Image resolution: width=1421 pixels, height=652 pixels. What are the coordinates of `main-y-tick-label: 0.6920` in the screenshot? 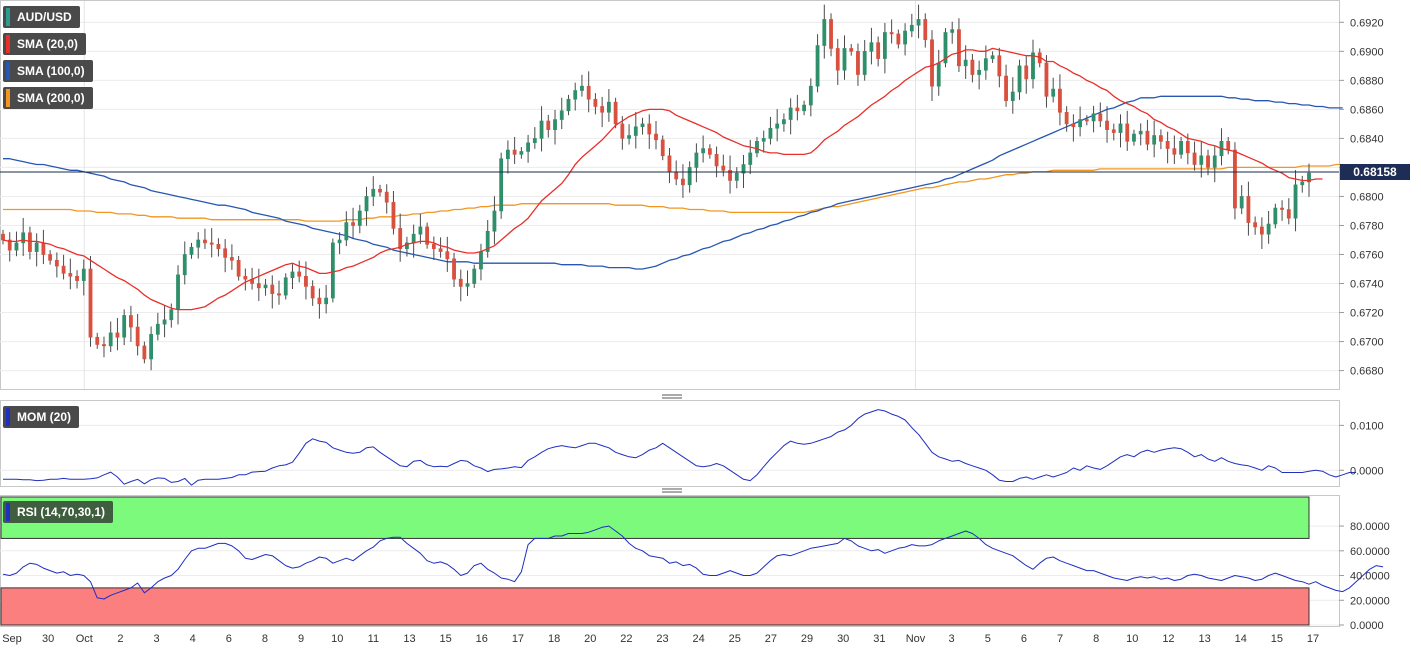 It's located at (1367, 23).